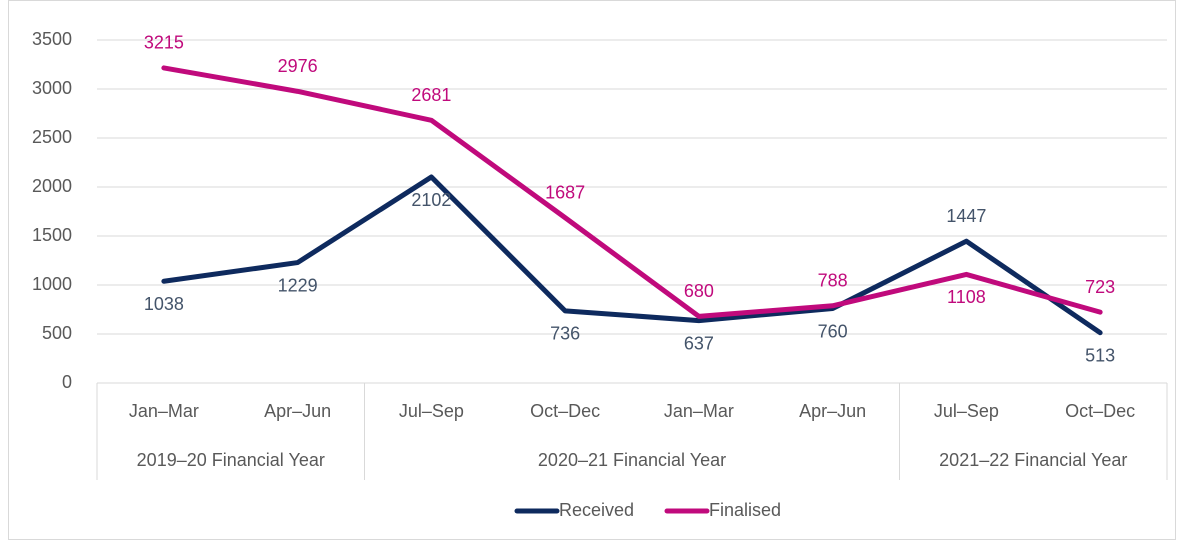 The height and width of the screenshot is (541, 1184). Describe the element at coordinates (699, 291) in the screenshot. I see `data-label: 680` at that location.